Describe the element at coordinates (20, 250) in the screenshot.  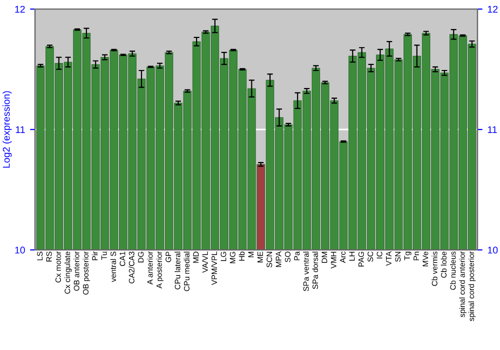
I see `y-tick-label: 10` at that location.